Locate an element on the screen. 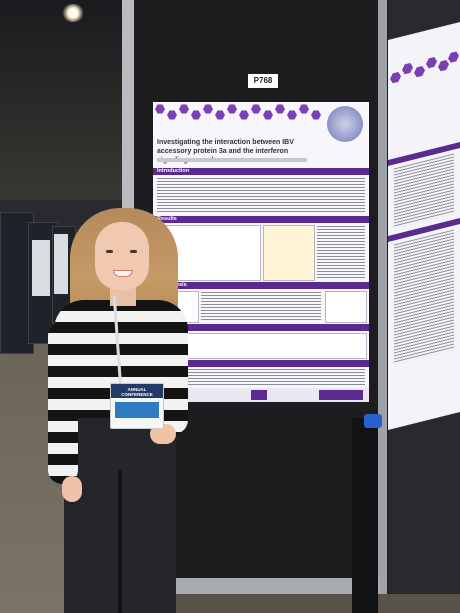 Image resolution: width=460 pixels, height=613 pixels. badge-name-strip is located at coordinates (137, 410).